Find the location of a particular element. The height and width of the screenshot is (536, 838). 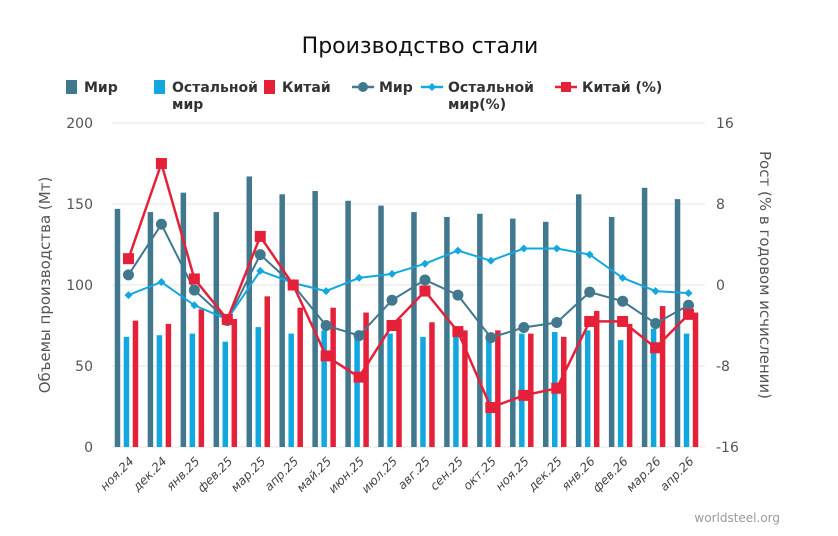

x-tick-label: фев.26 is located at coordinates (610, 474).